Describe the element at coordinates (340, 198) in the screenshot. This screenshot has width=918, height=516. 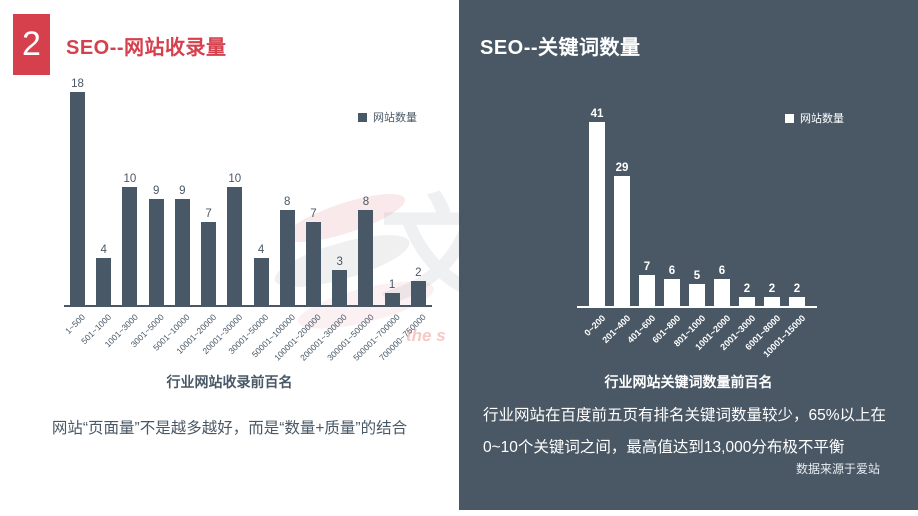
I see `bar-column: 3` at that location.